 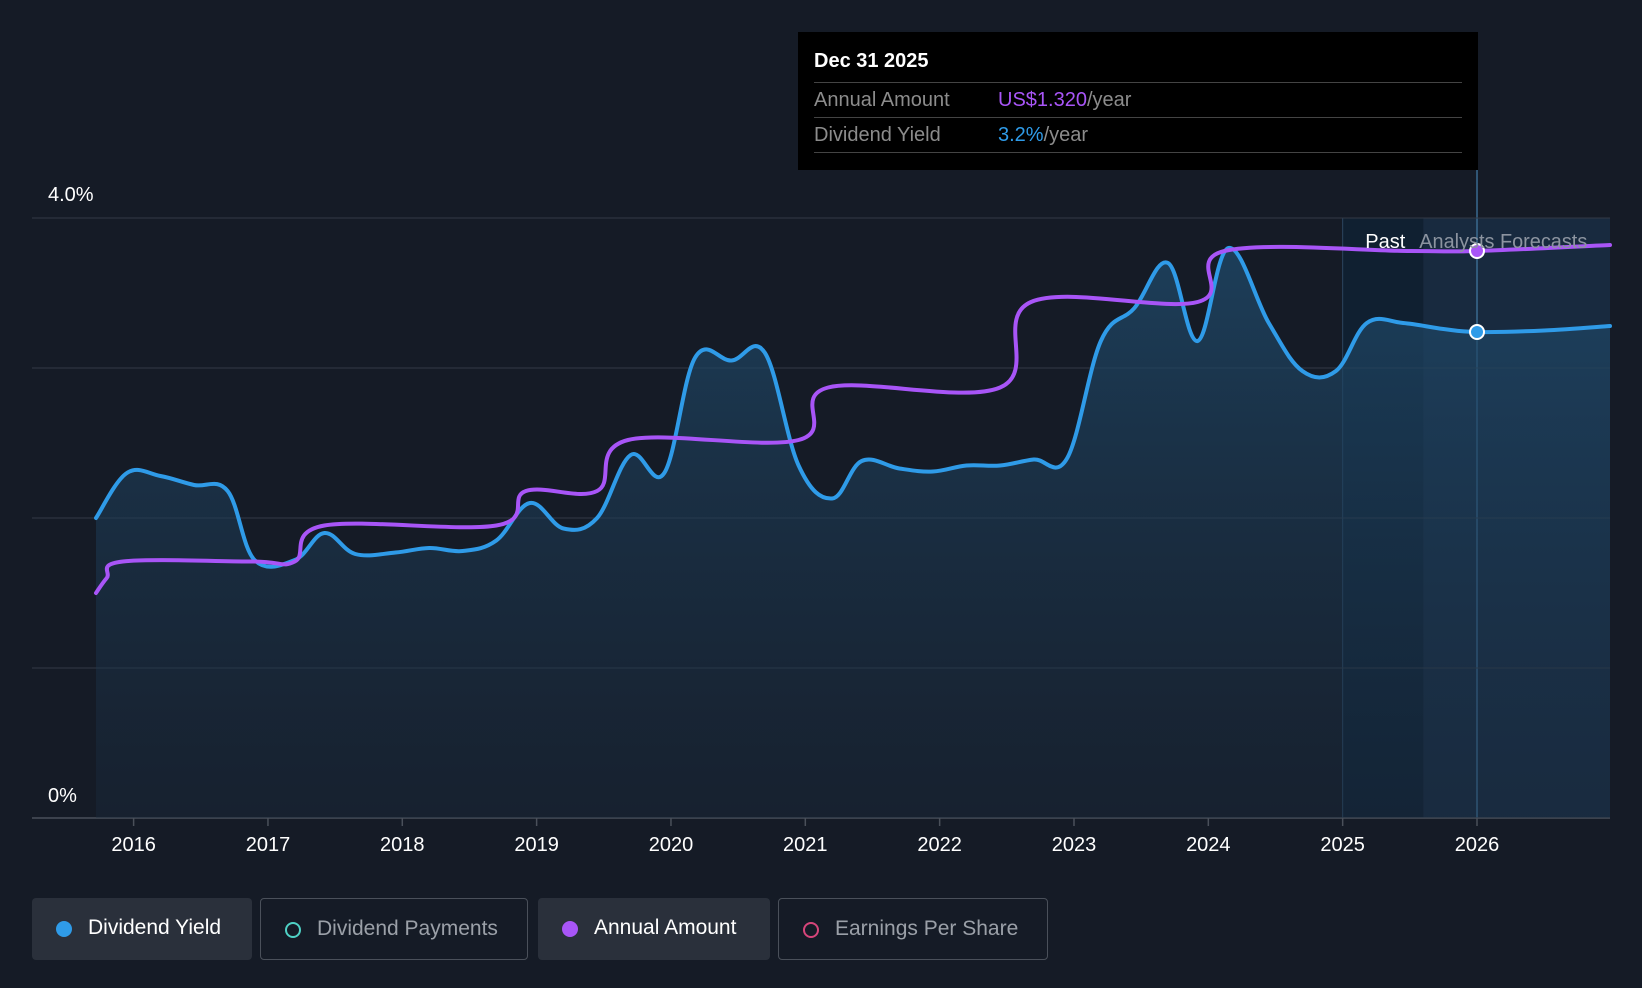 I want to click on dividend-yield-marker, so click(x=1477, y=332).